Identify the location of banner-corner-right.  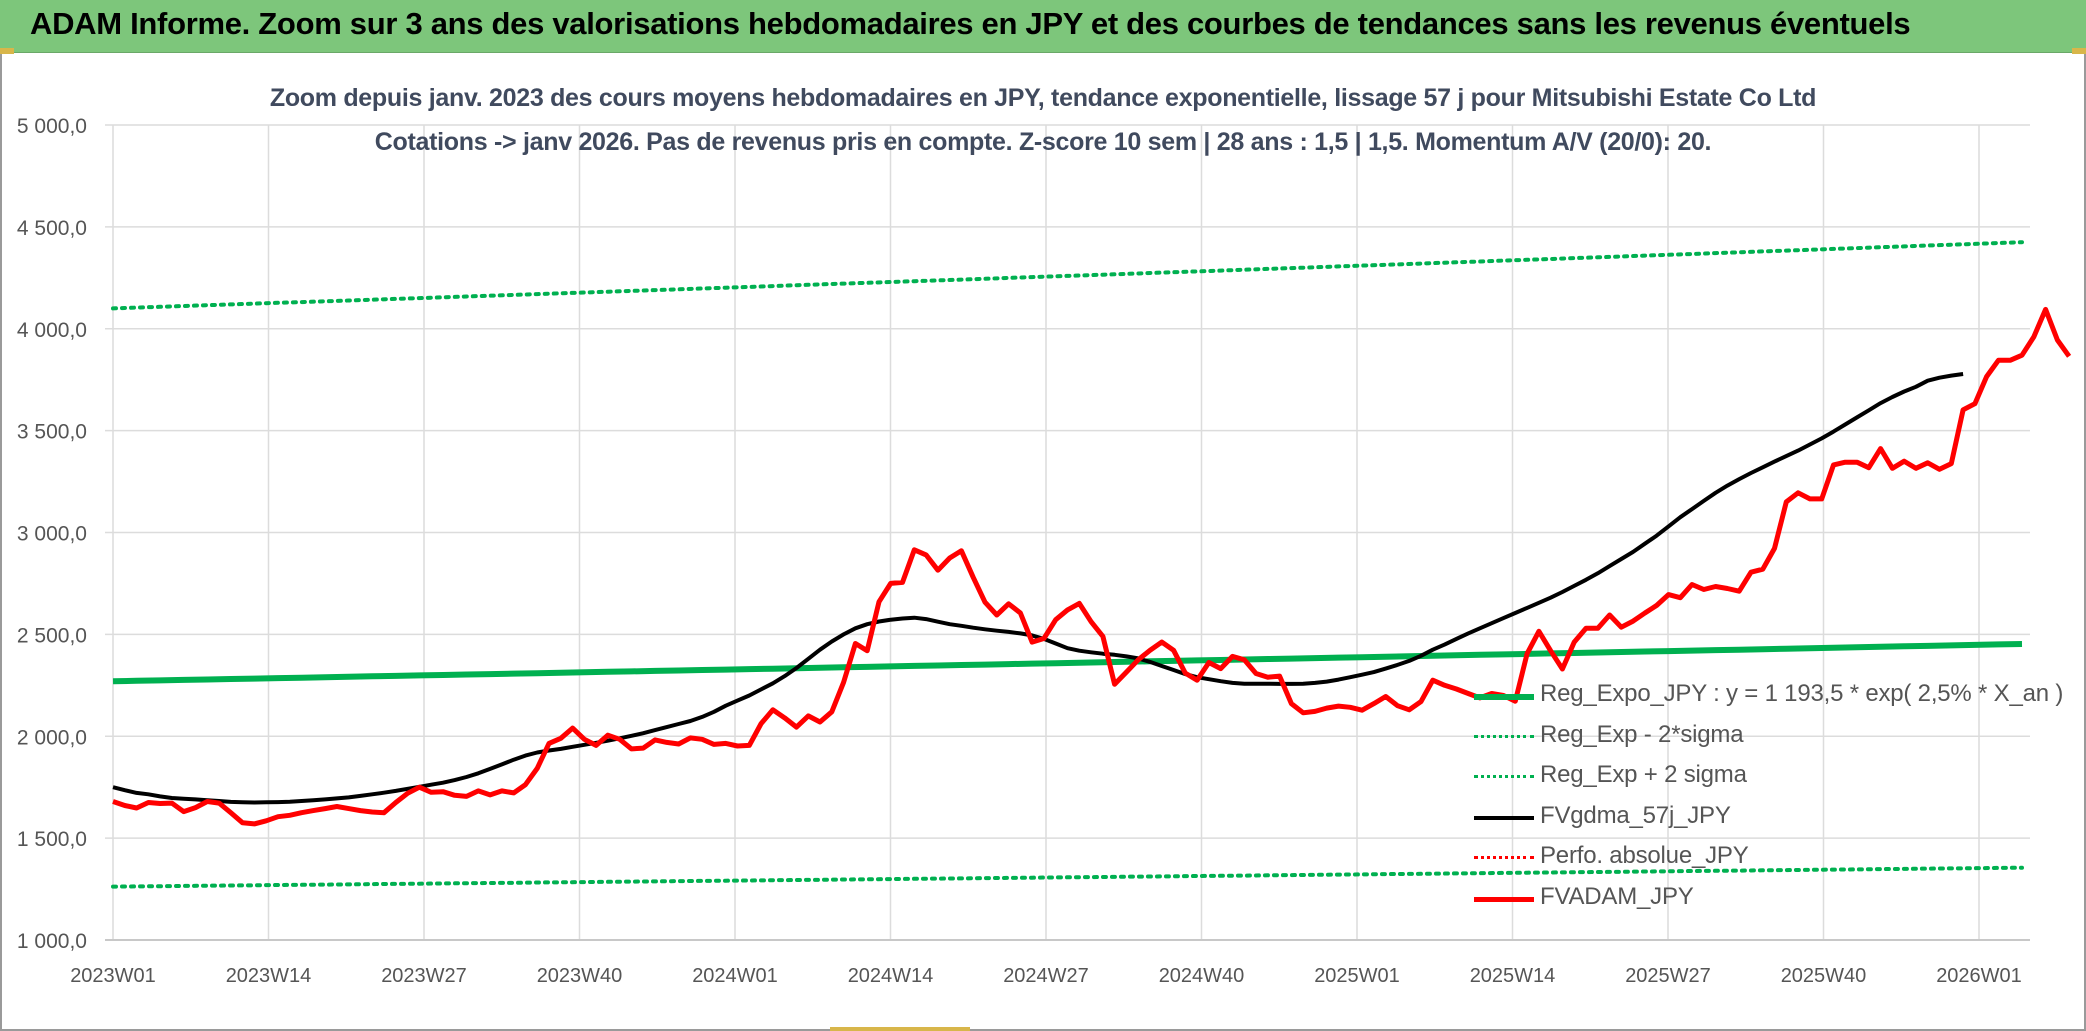
(2079, 51).